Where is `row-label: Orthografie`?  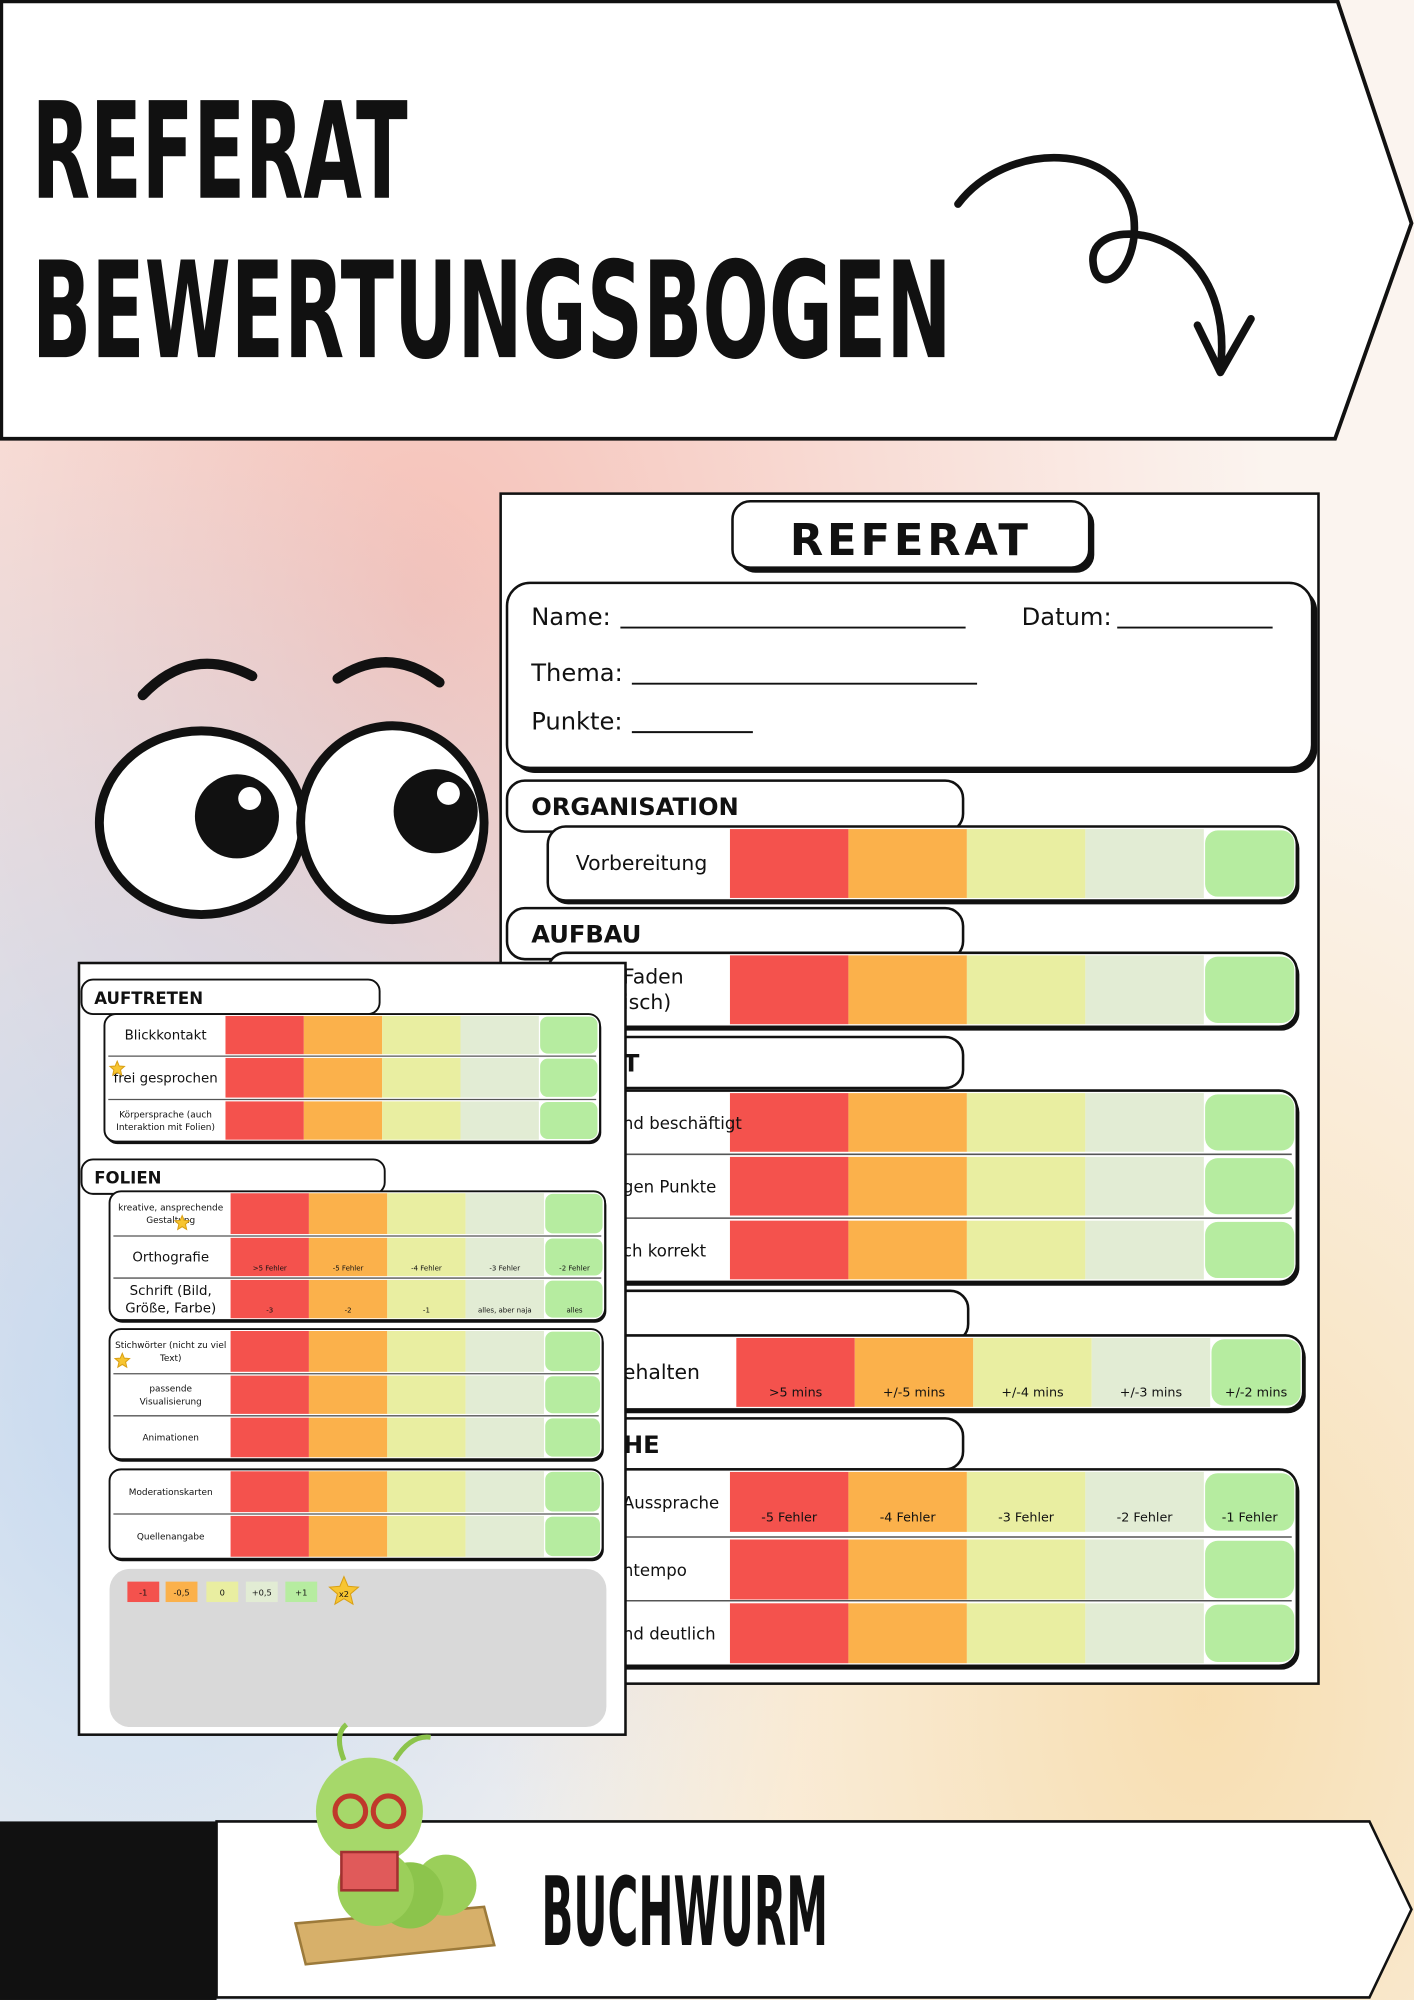 row-label: Orthografie is located at coordinates (170, 1258).